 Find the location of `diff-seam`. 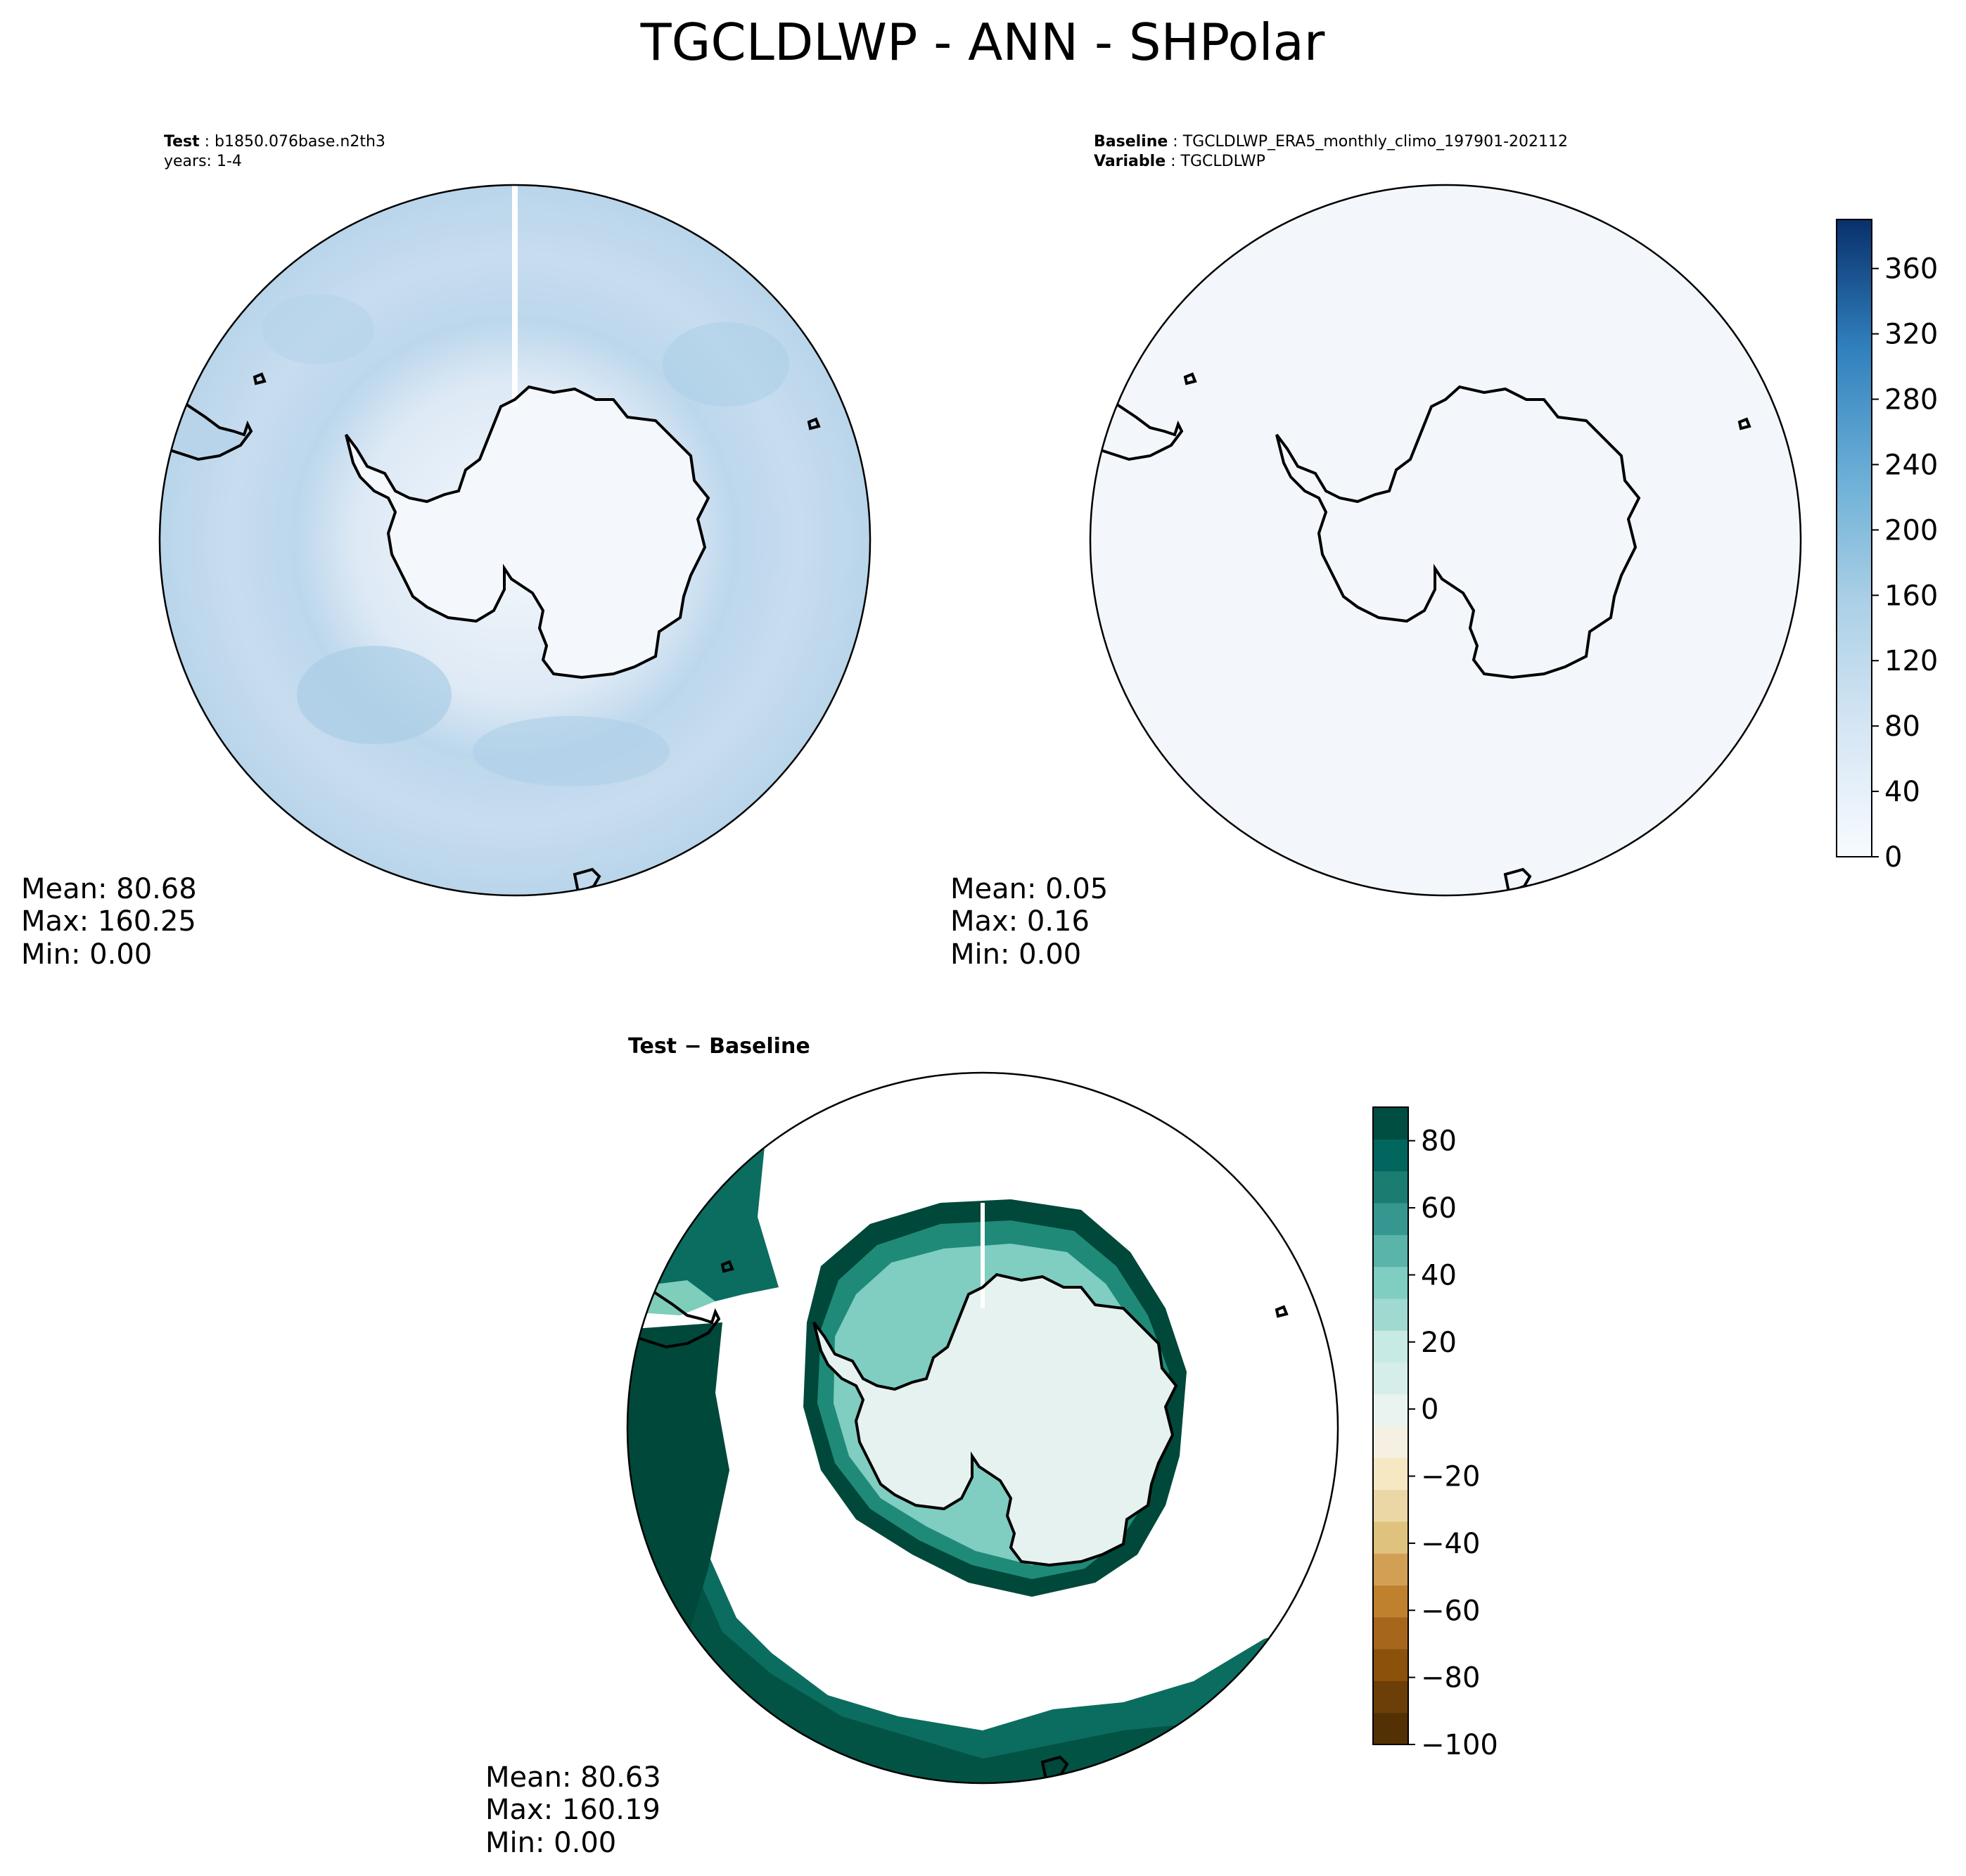

diff-seam is located at coordinates (983, 1255).